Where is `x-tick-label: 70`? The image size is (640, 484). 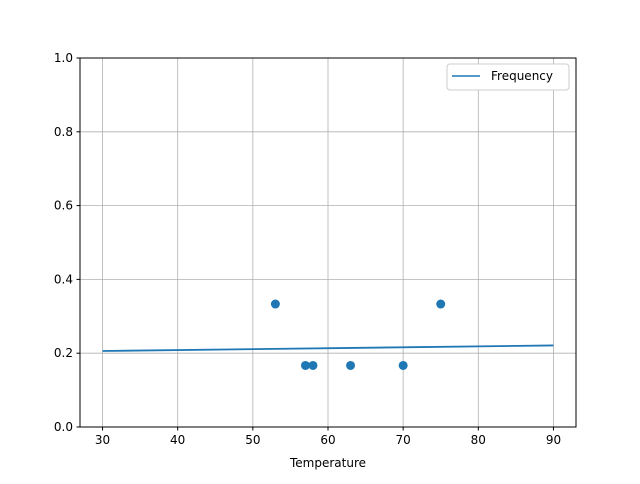
x-tick-label: 70 is located at coordinates (403, 440).